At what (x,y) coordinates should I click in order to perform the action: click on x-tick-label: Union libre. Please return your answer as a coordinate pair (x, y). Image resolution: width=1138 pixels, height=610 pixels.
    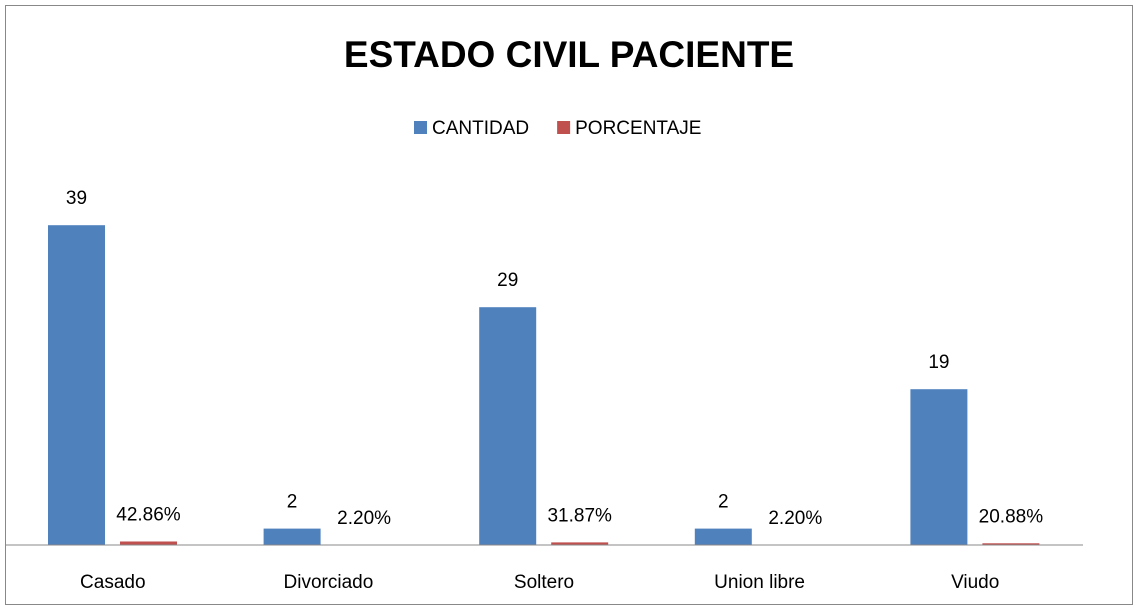
    Looking at the image, I should click on (759, 582).